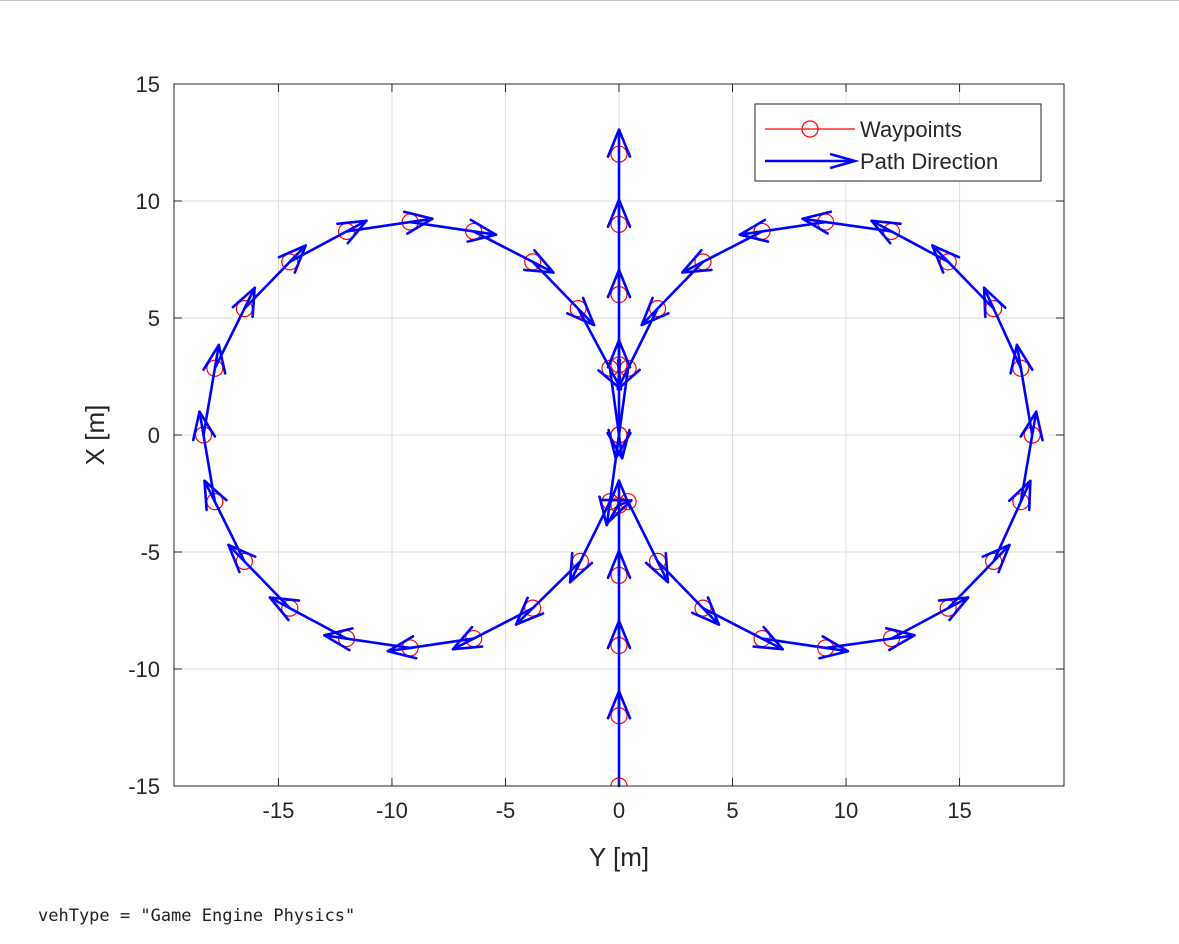  What do you see at coordinates (144, 786) in the screenshot?
I see `y-tick-label: -15` at bounding box center [144, 786].